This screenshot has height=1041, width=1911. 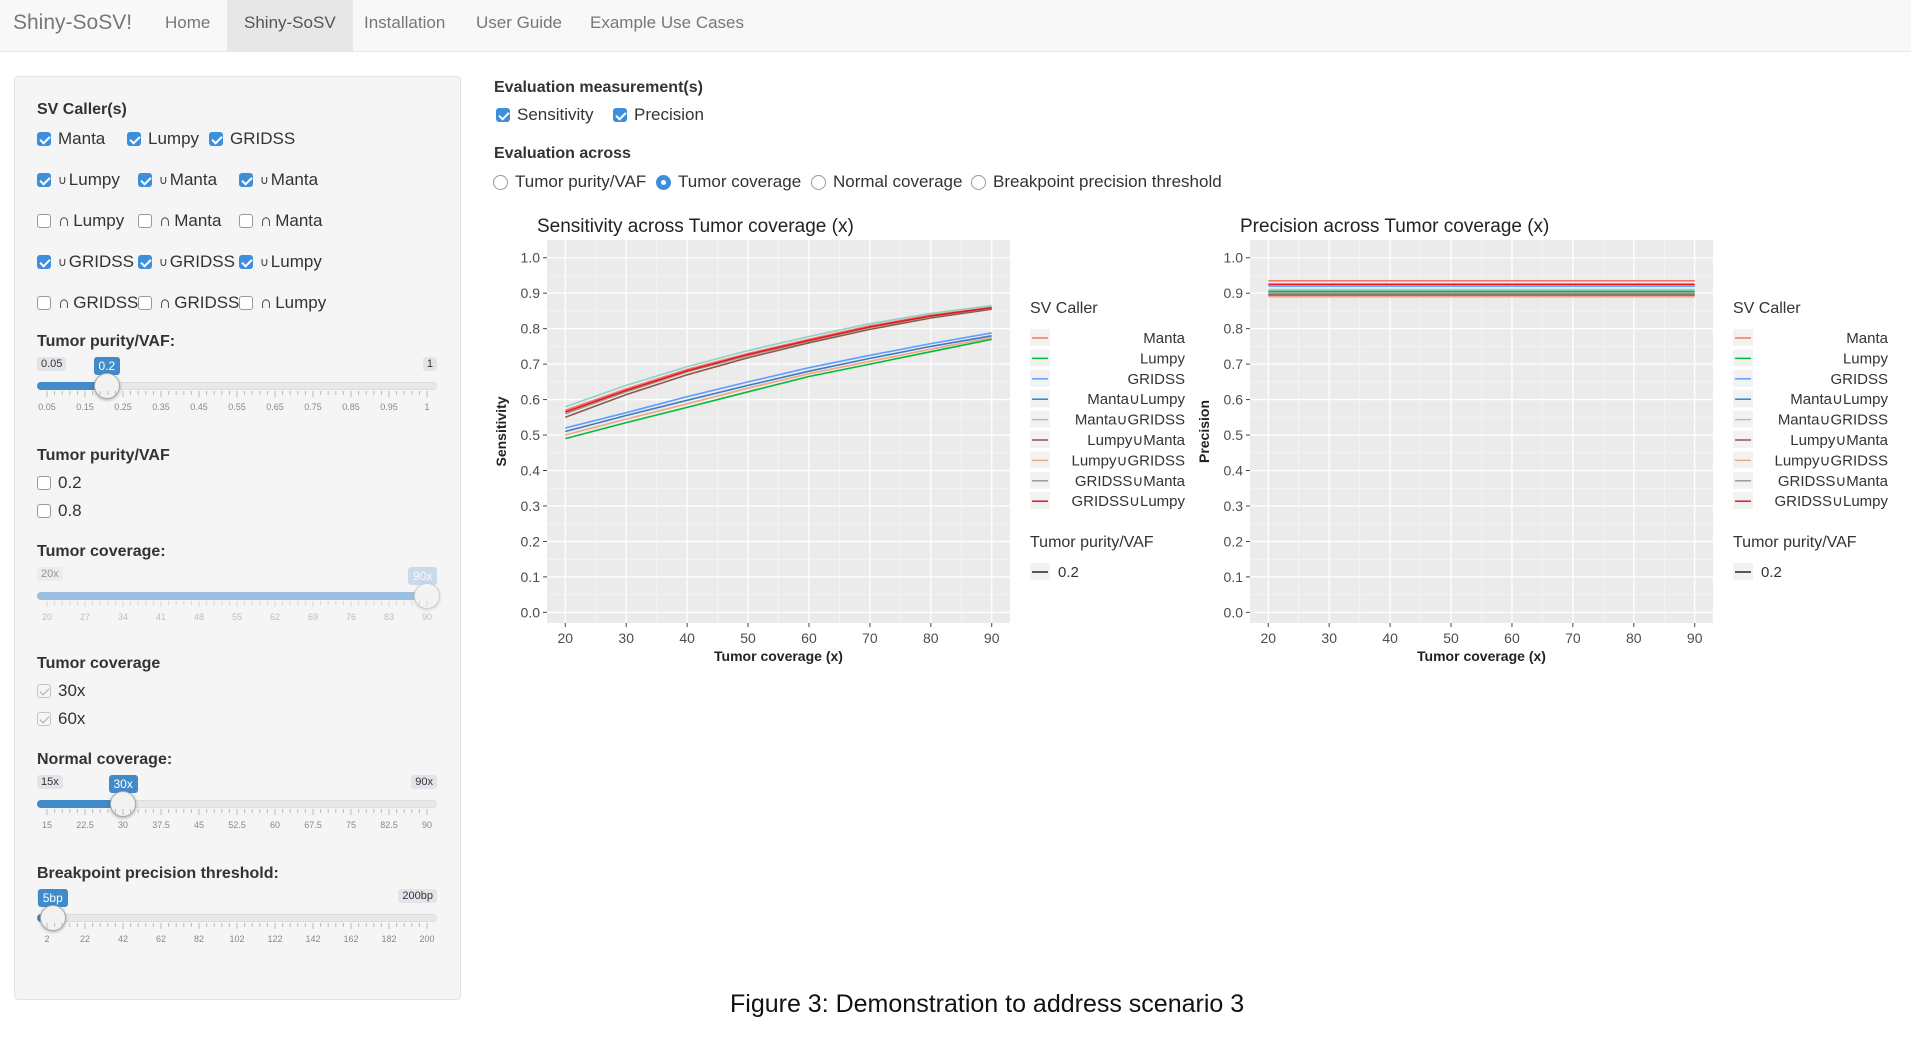 I want to click on caller-checkbox: GRIDSS, so click(x=252, y=139).